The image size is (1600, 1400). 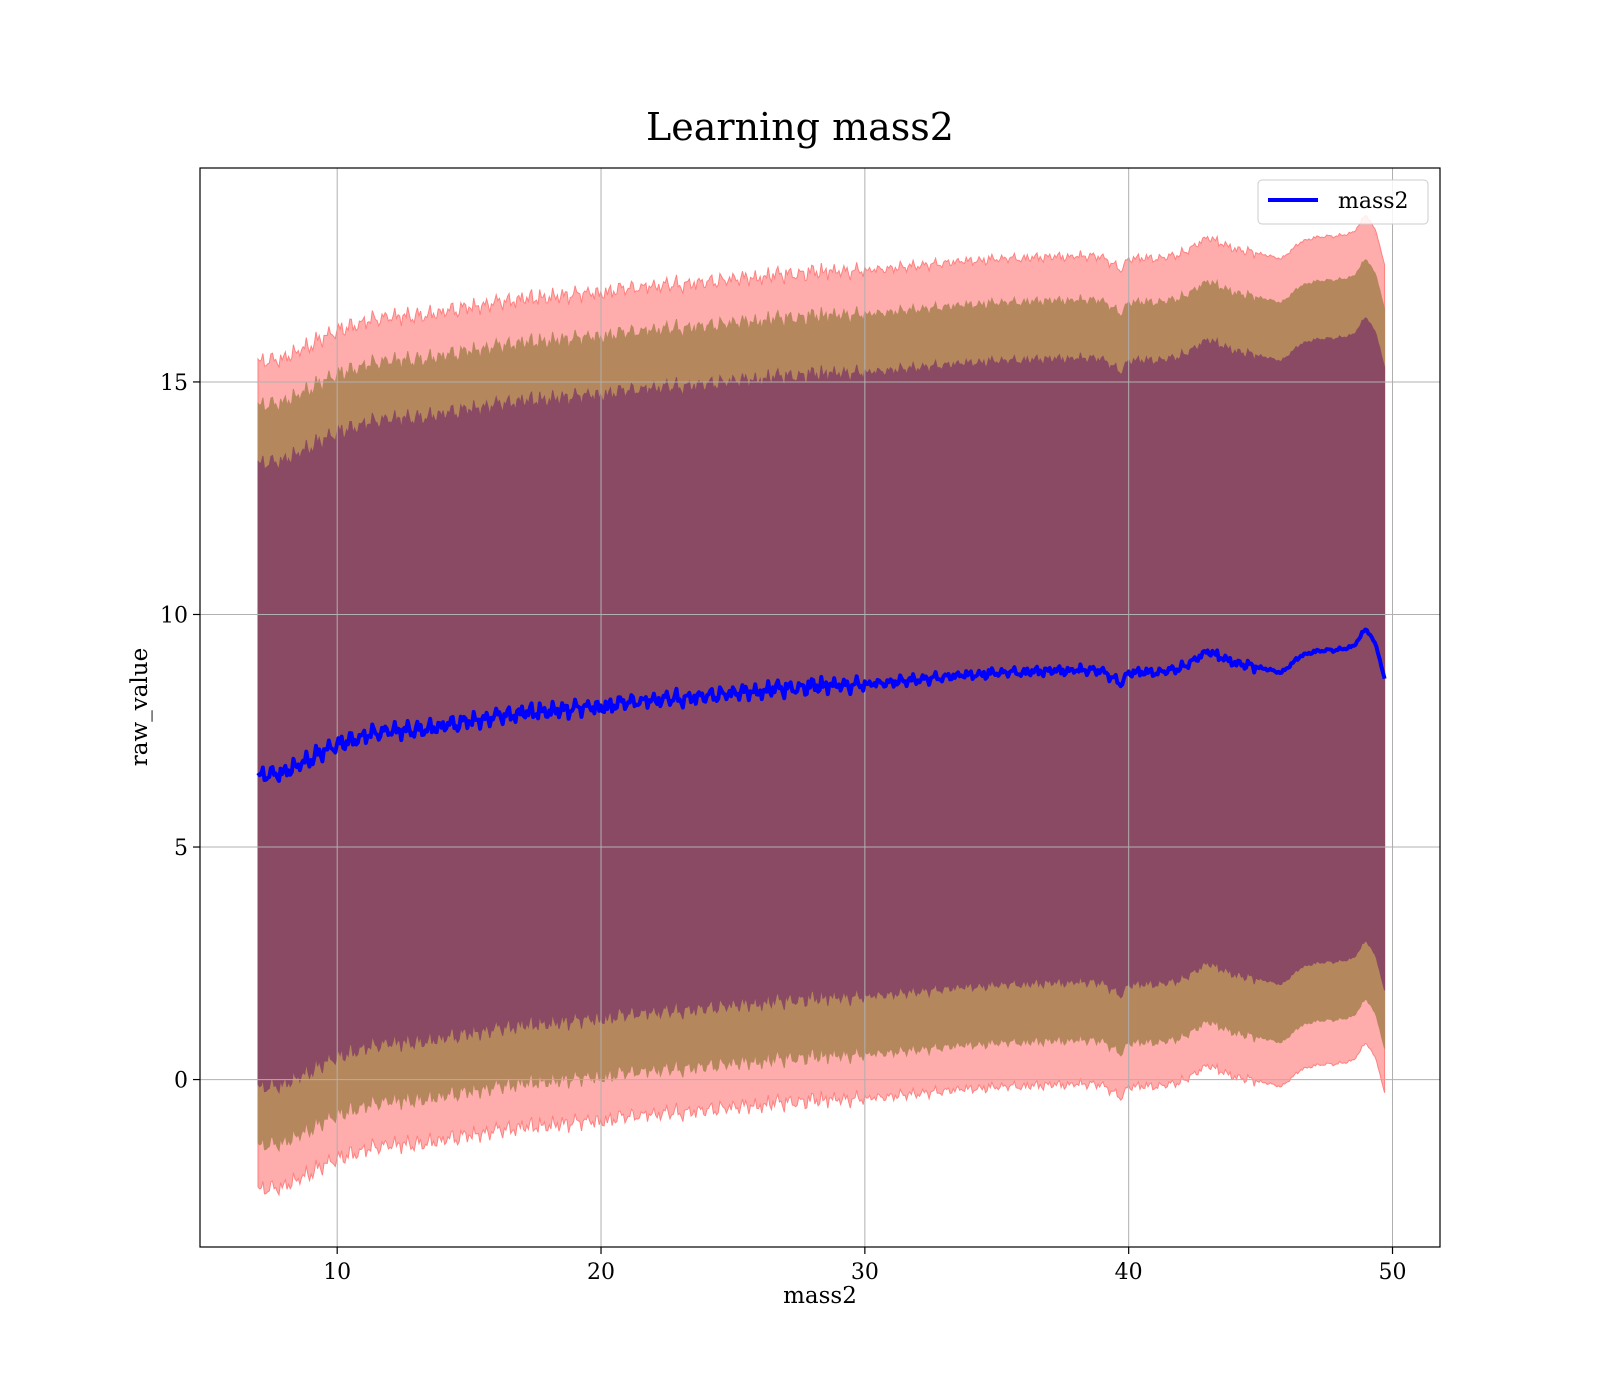 What do you see at coordinates (820, 1296) in the screenshot?
I see `x-axis-title: mass2` at bounding box center [820, 1296].